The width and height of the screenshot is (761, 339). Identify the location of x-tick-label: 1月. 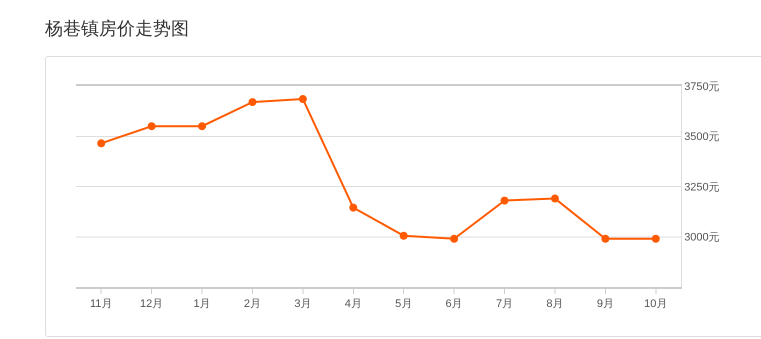
(202, 304).